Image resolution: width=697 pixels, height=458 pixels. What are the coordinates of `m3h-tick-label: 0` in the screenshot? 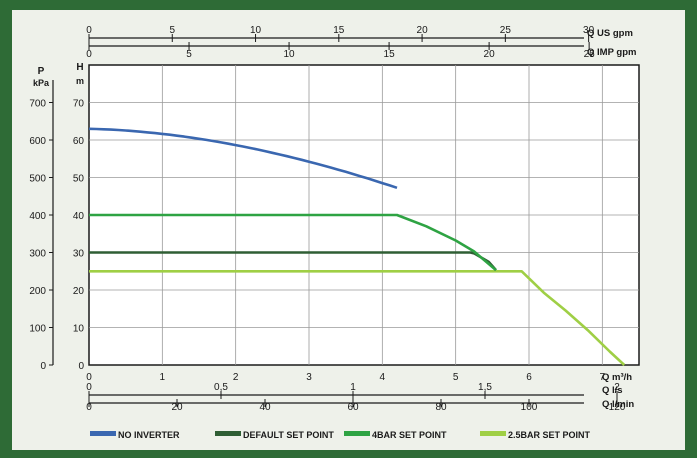 It's located at (89, 377).